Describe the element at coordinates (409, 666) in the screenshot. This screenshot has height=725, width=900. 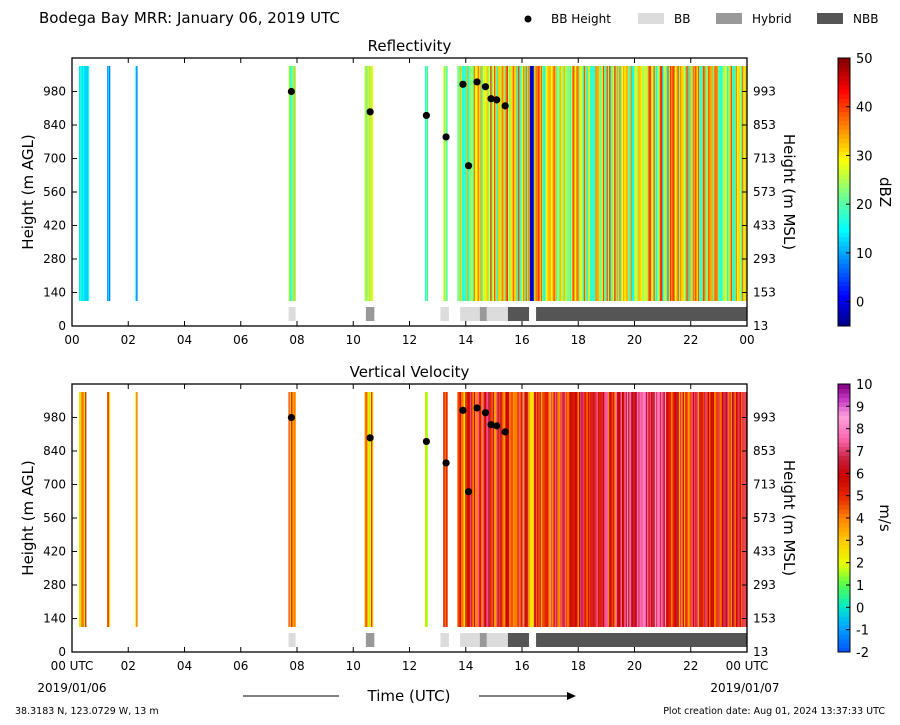
I see `x-tick-label: 12` at that location.